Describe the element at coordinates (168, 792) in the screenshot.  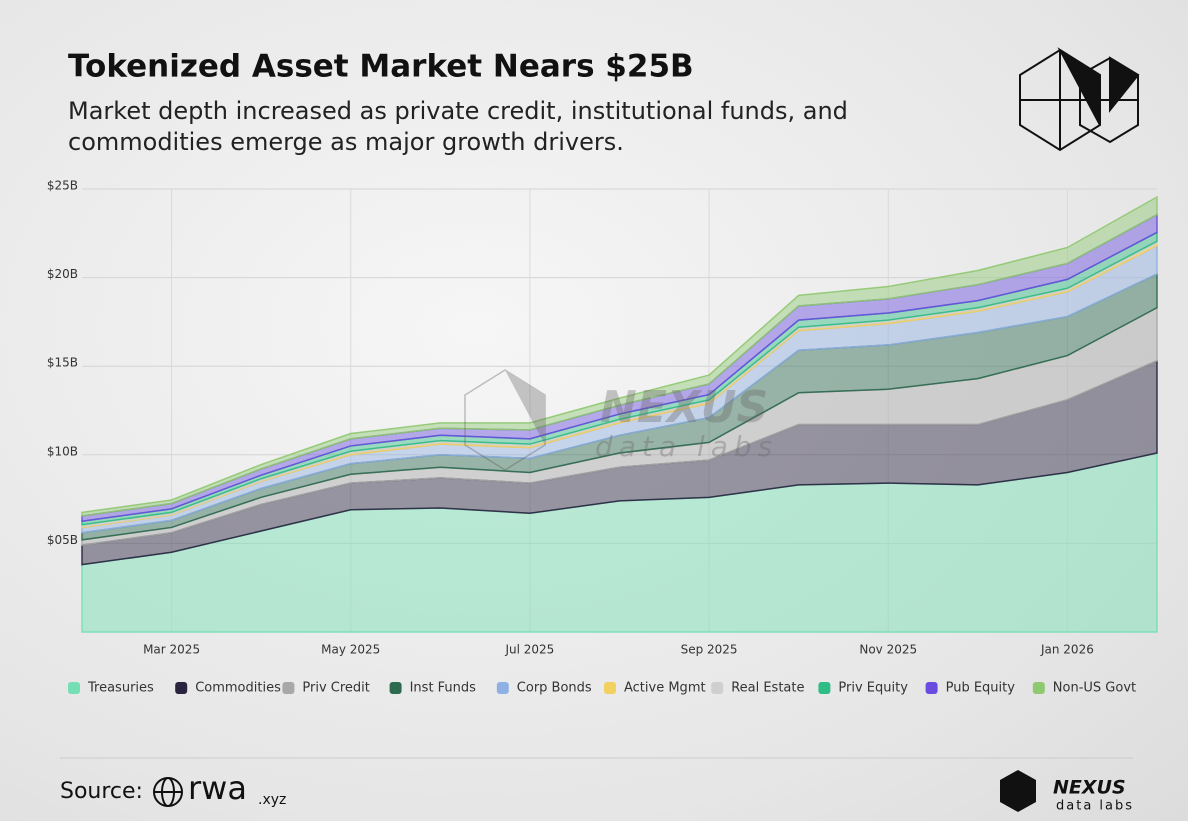
I see `globe-icon` at that location.